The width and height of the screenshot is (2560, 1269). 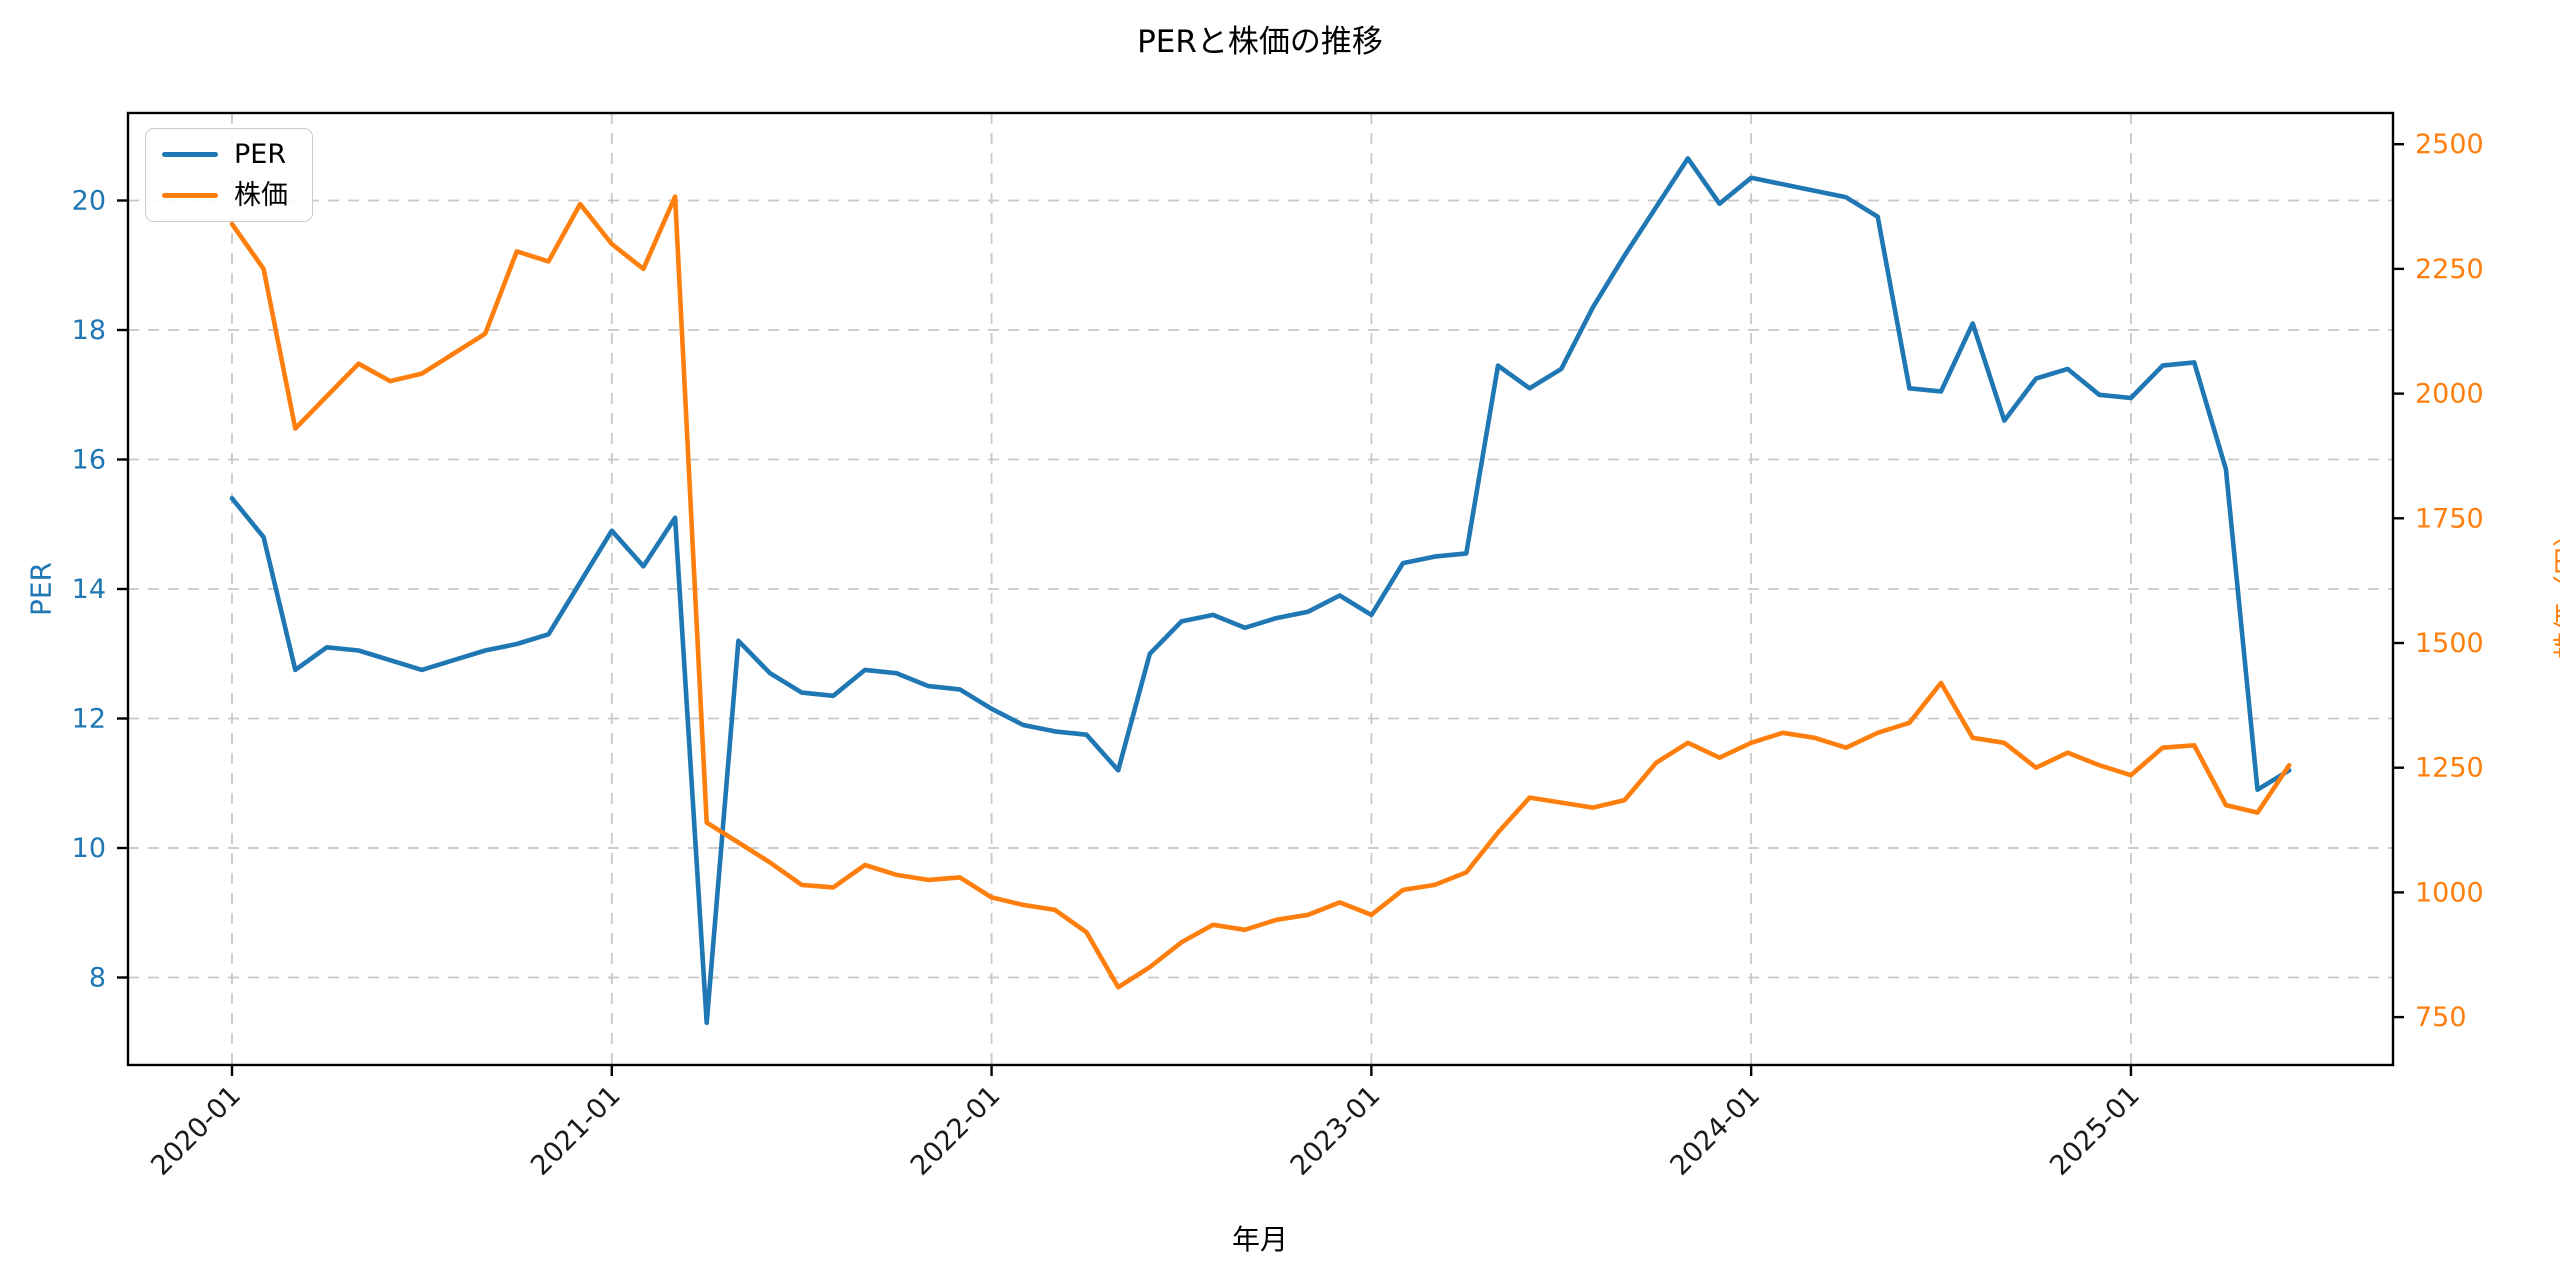 What do you see at coordinates (956, 1131) in the screenshot?
I see `x-tick-label: 2022-01` at bounding box center [956, 1131].